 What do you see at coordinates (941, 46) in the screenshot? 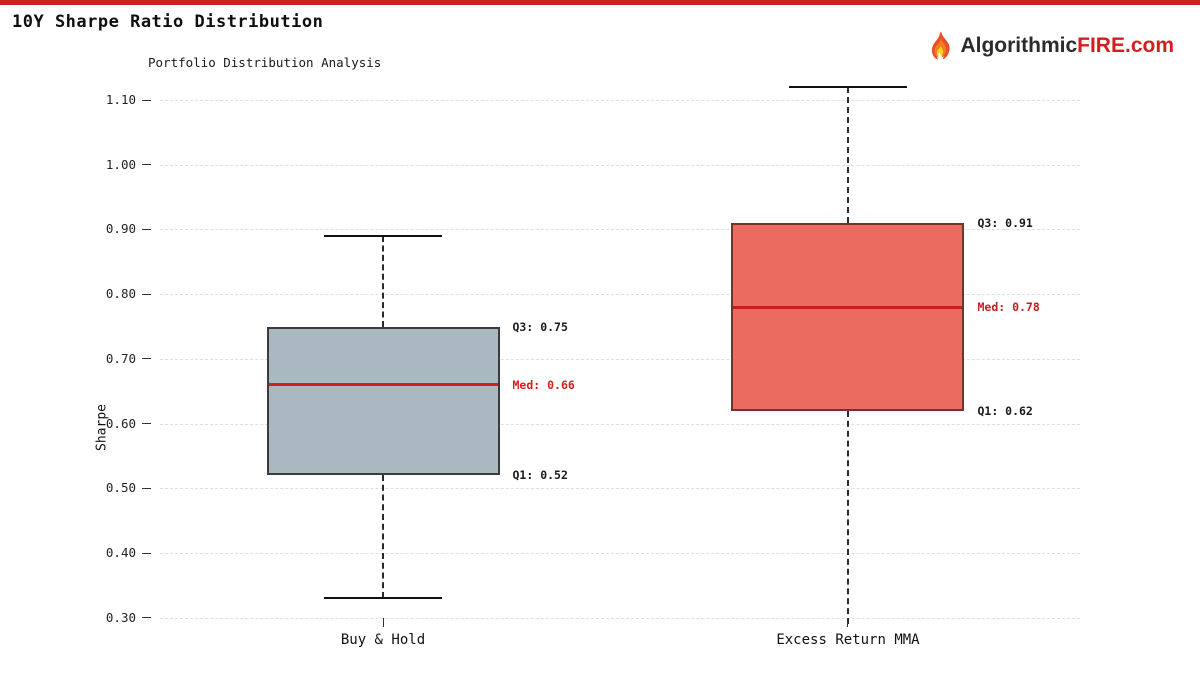
I see `flame-icon` at bounding box center [941, 46].